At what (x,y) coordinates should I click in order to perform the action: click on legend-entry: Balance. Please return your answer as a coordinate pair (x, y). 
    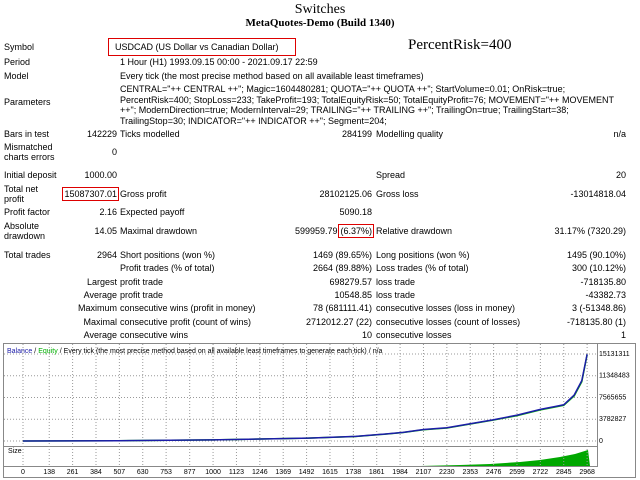
    Looking at the image, I should click on (19, 351).